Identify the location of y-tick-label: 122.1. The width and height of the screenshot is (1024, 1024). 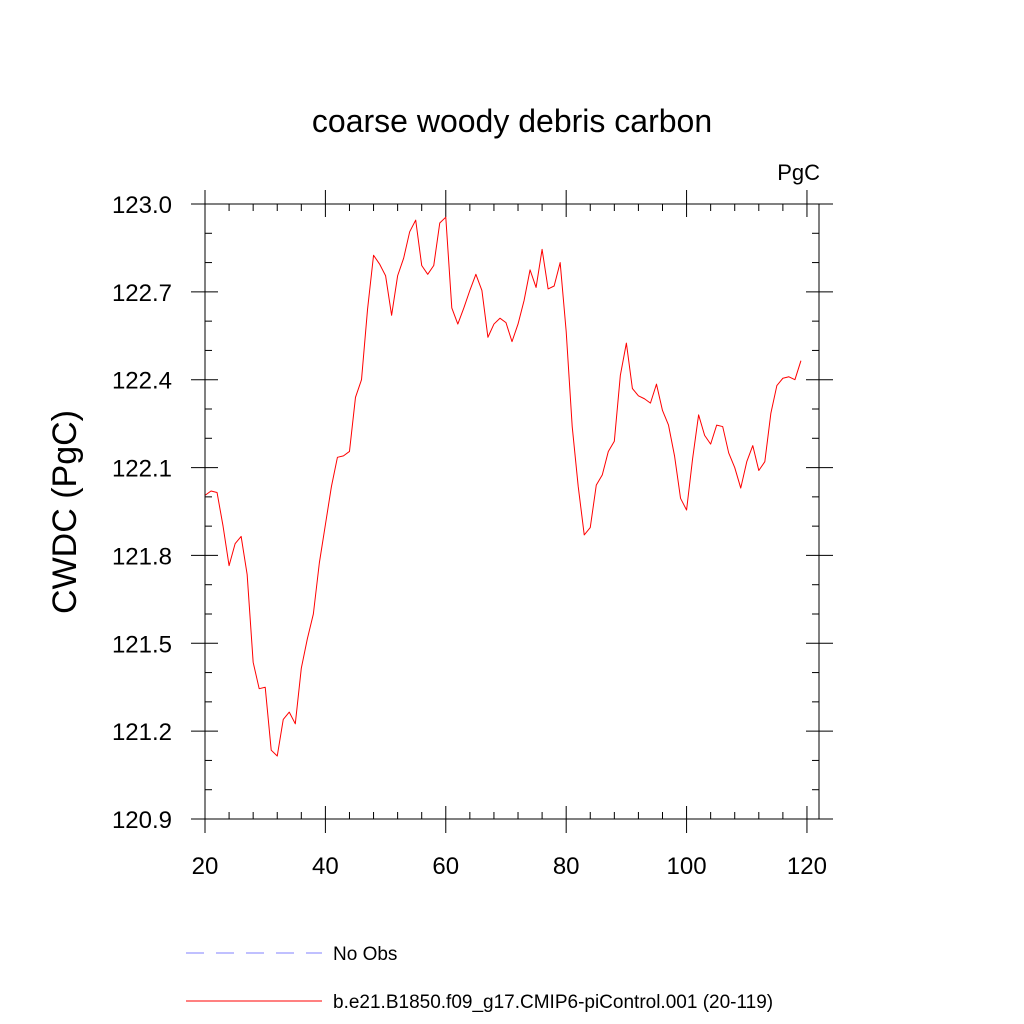
(142, 469).